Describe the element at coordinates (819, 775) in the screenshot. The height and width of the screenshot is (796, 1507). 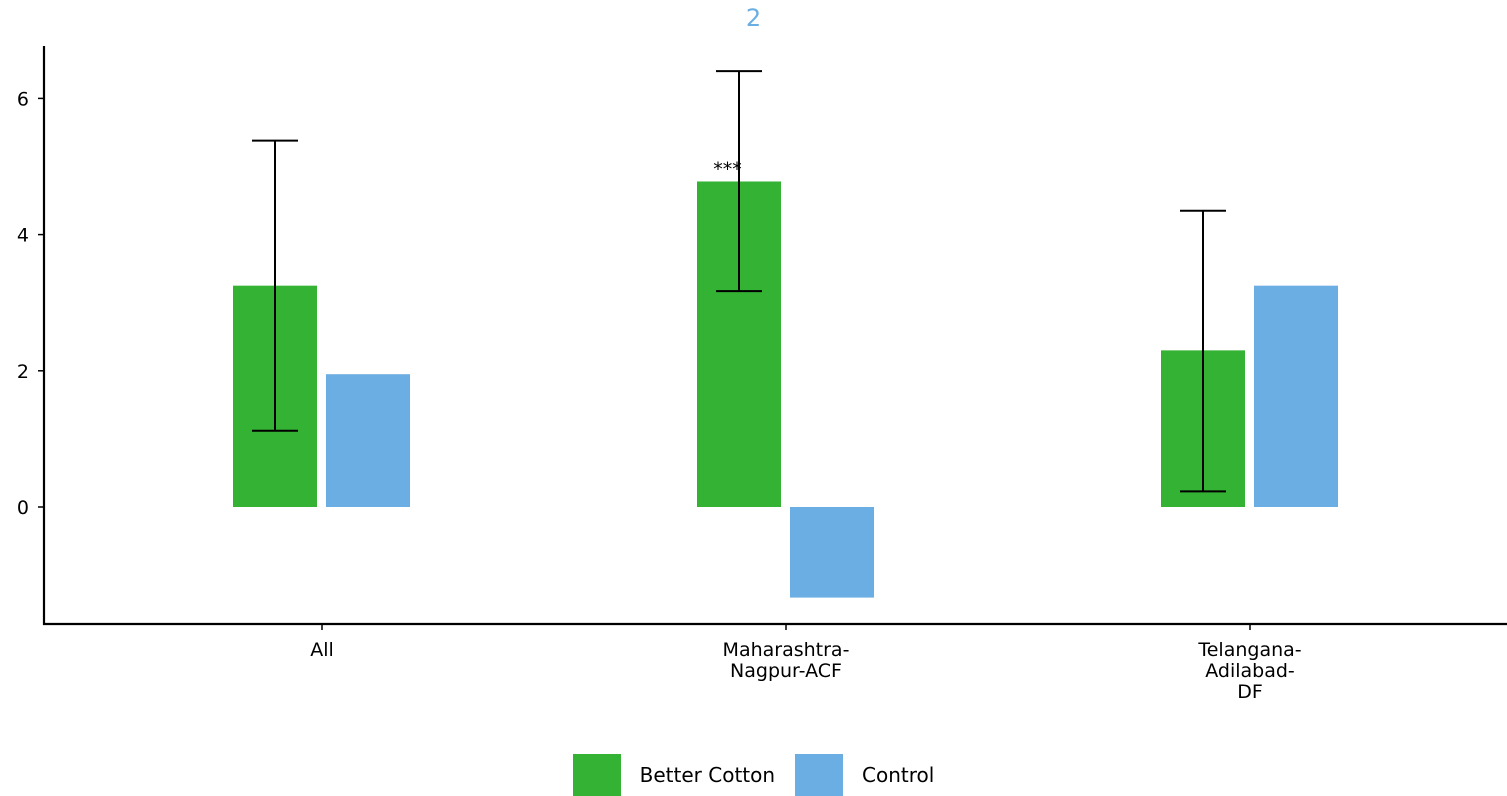
I see `legend-swatch-control` at that location.